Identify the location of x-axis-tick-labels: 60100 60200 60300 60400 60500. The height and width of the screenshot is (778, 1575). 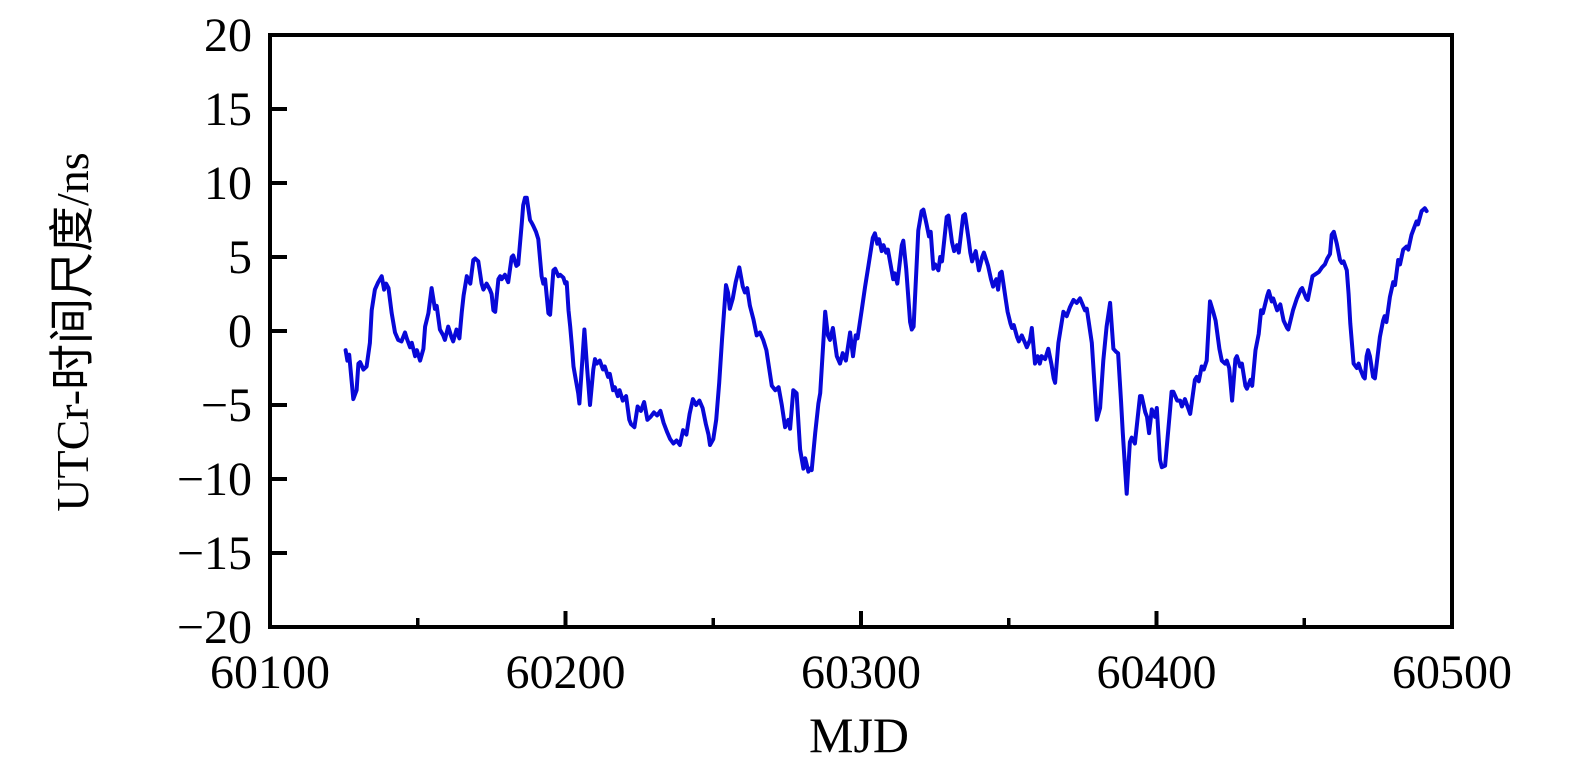
(861, 672).